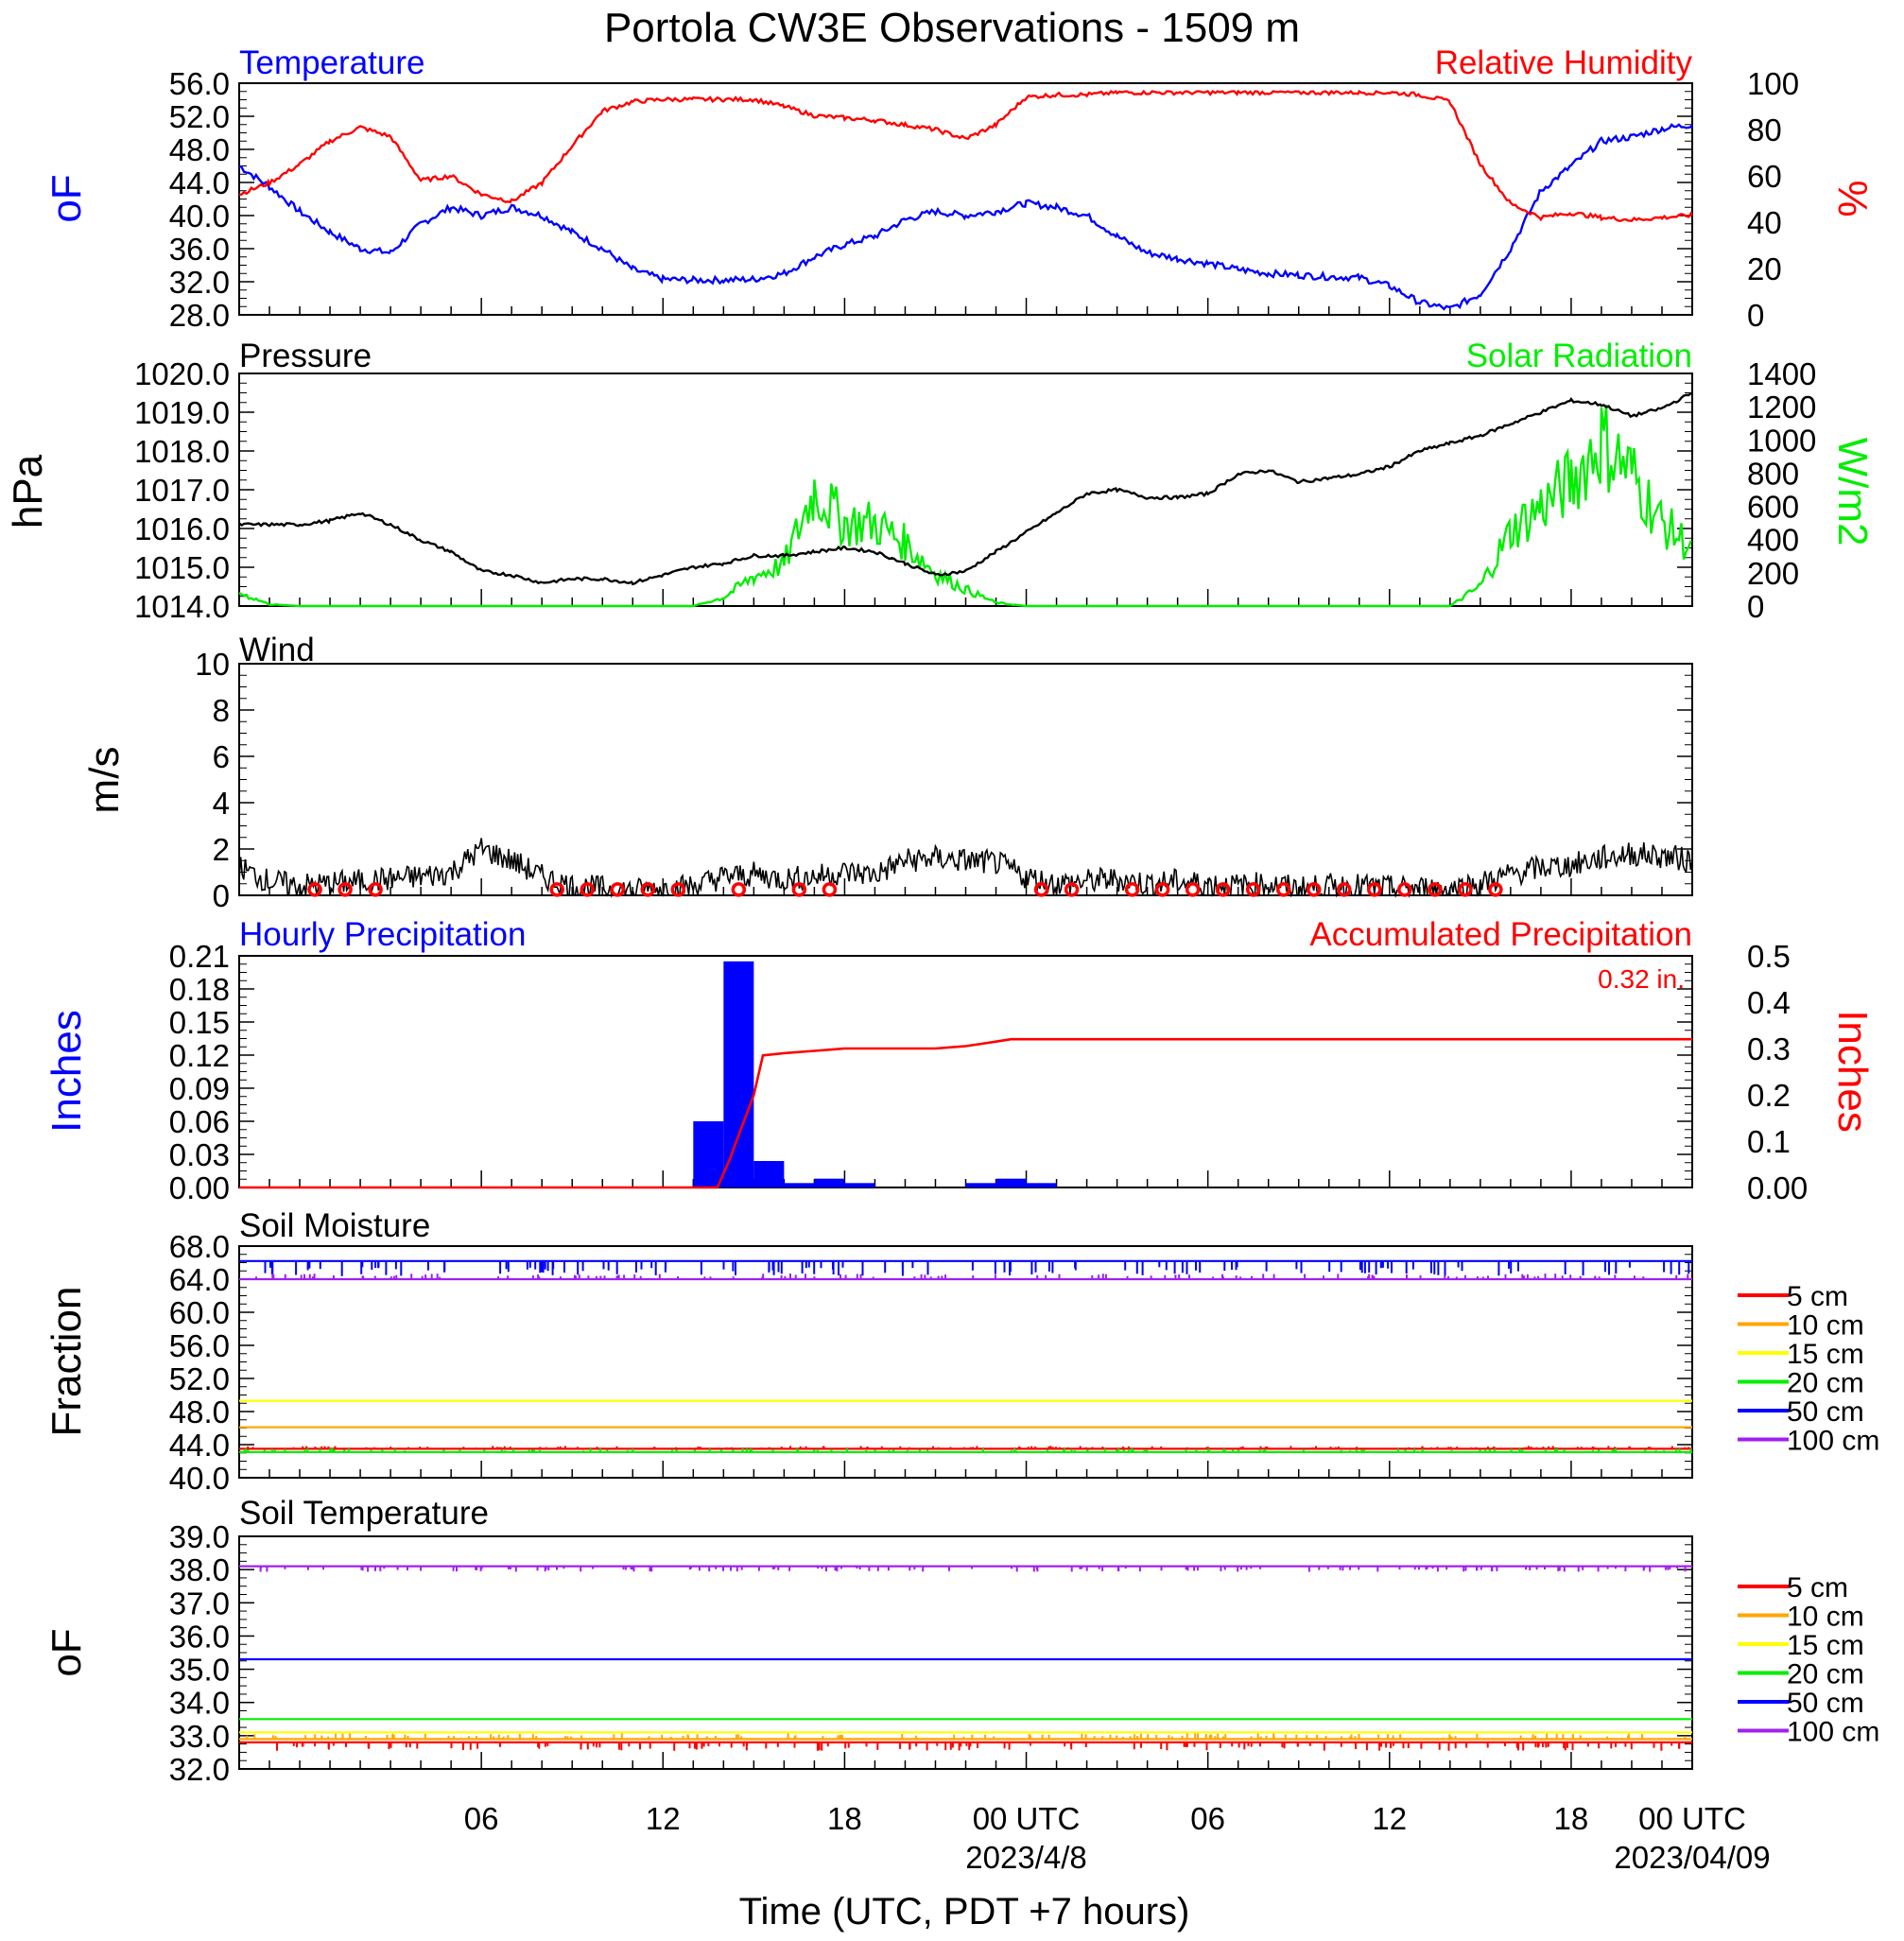 This screenshot has width=1904, height=1941. What do you see at coordinates (1852, 492) in the screenshot?
I see `y2-axis-label: W/m2` at bounding box center [1852, 492].